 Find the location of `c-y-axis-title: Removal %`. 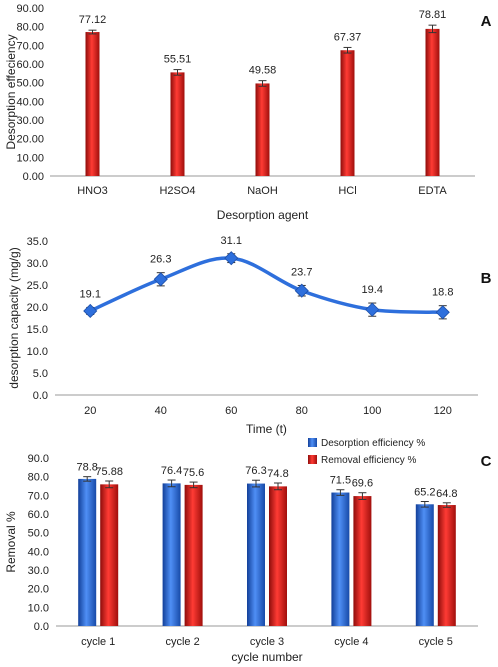

c-y-axis-title: Removal % is located at coordinates (11, 542).